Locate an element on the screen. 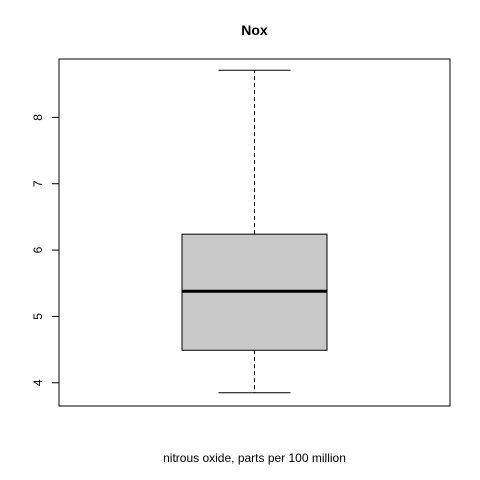 The image size is (480, 480). y-tick-label: 8 is located at coordinates (38, 117).